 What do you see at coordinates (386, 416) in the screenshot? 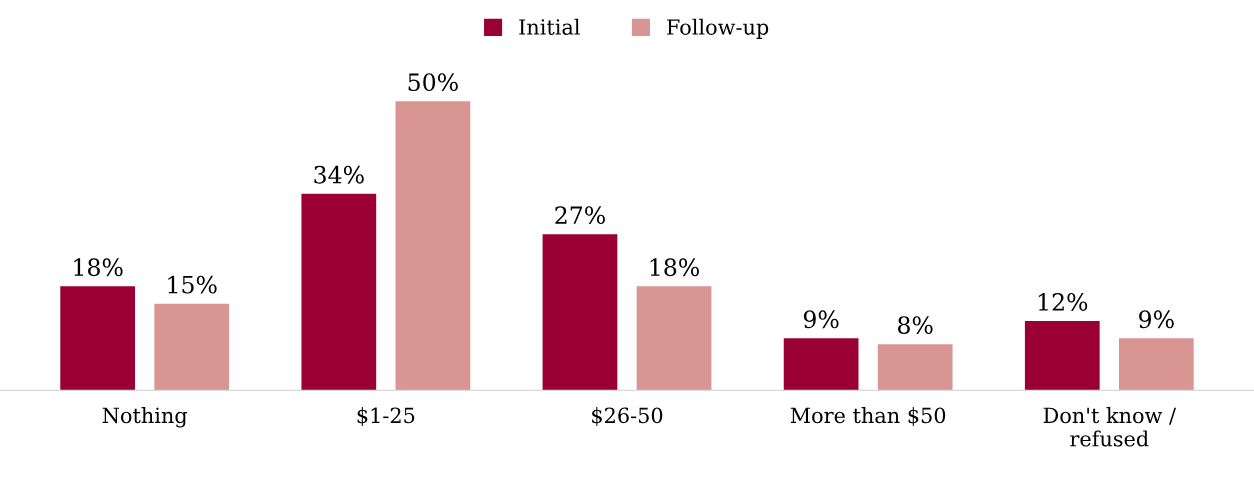
I see `x-tick-label: $1-25` at bounding box center [386, 416].